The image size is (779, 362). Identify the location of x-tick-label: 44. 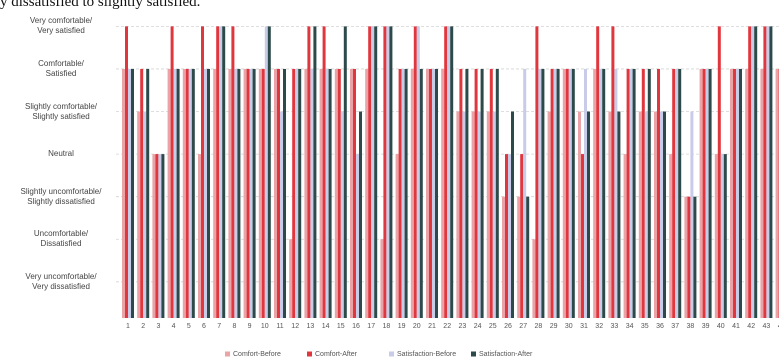
(778, 326).